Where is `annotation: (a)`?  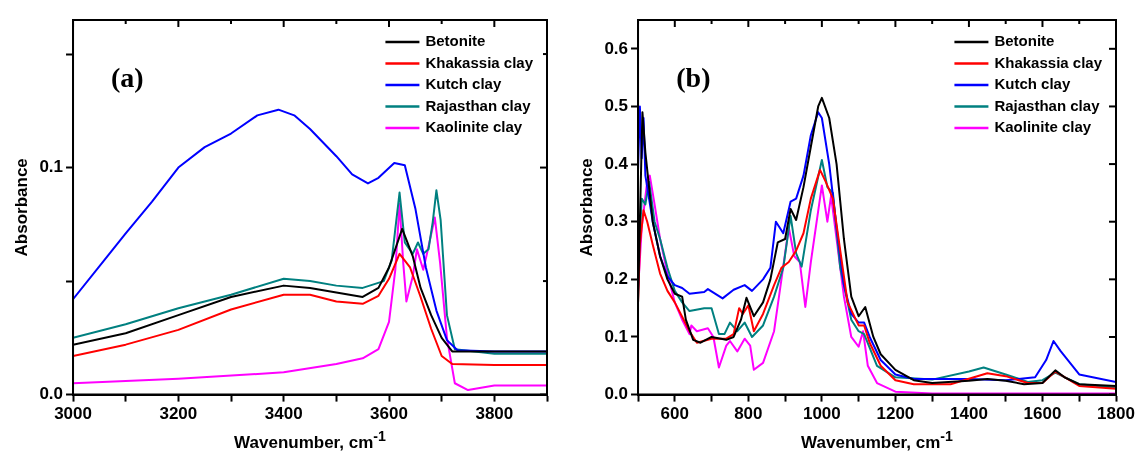
annotation: (a) is located at coordinates (127, 78).